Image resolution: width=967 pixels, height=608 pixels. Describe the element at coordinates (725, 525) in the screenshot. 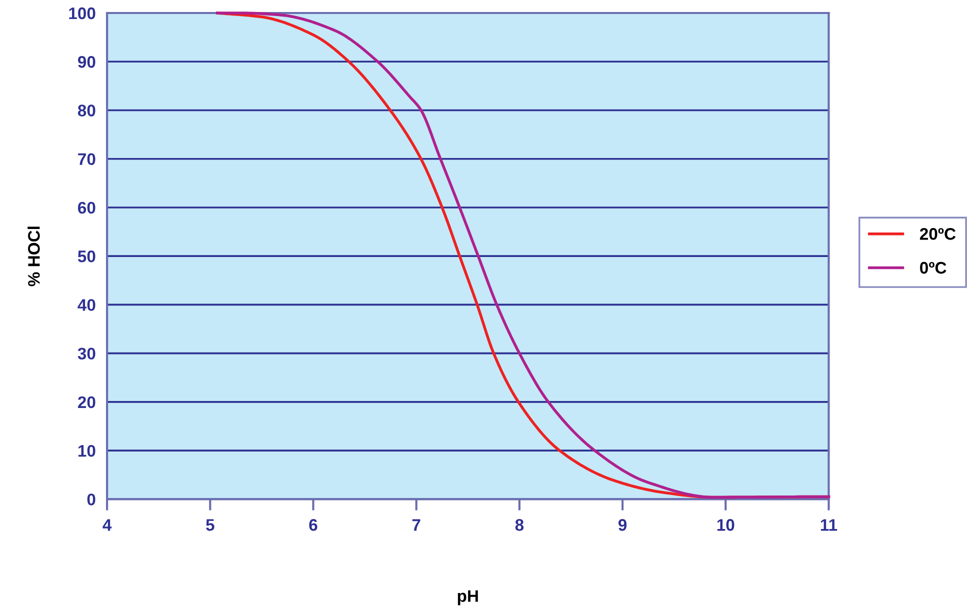

I see `x-tick-label: 10` at that location.